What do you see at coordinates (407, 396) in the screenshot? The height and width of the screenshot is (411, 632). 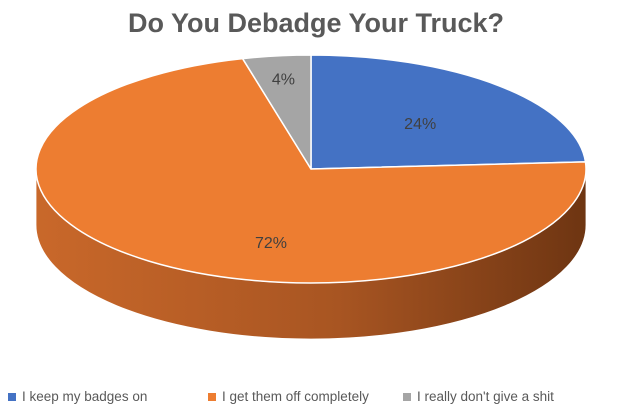 I see `legend-swatch-gray` at bounding box center [407, 396].